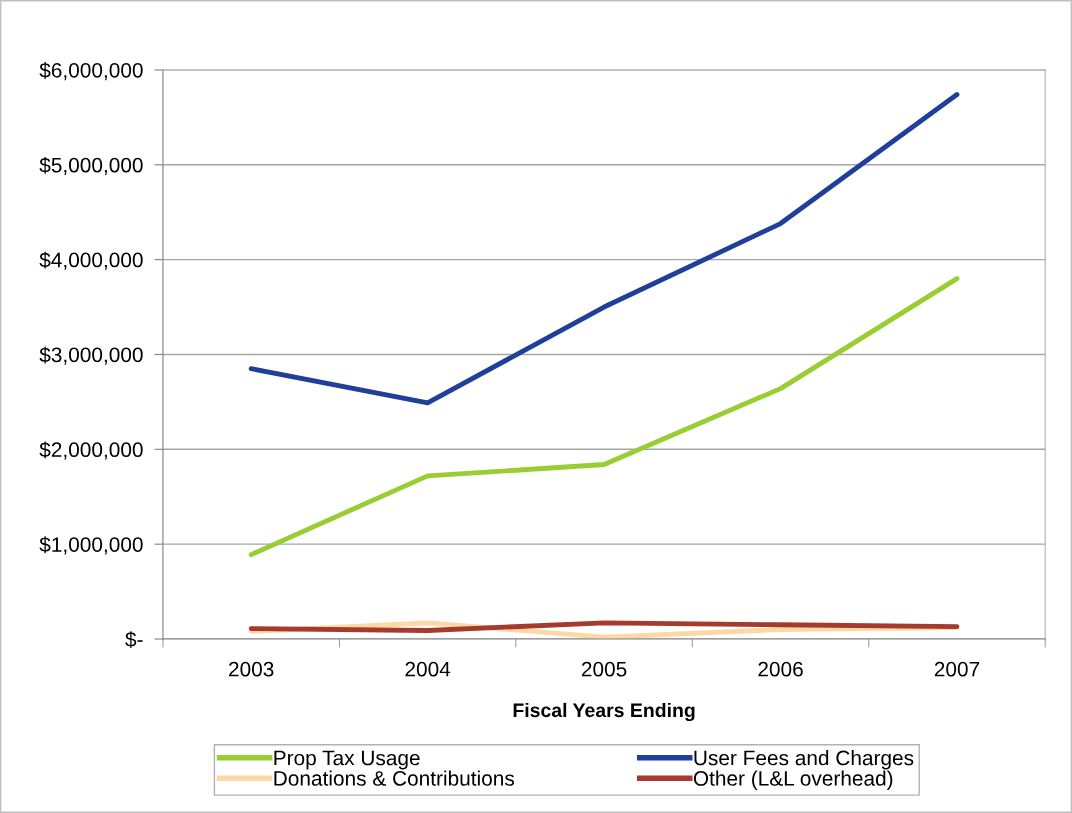 Image resolution: width=1072 pixels, height=813 pixels. Describe the element at coordinates (134, 640) in the screenshot. I see `y-tick-label: $-` at that location.